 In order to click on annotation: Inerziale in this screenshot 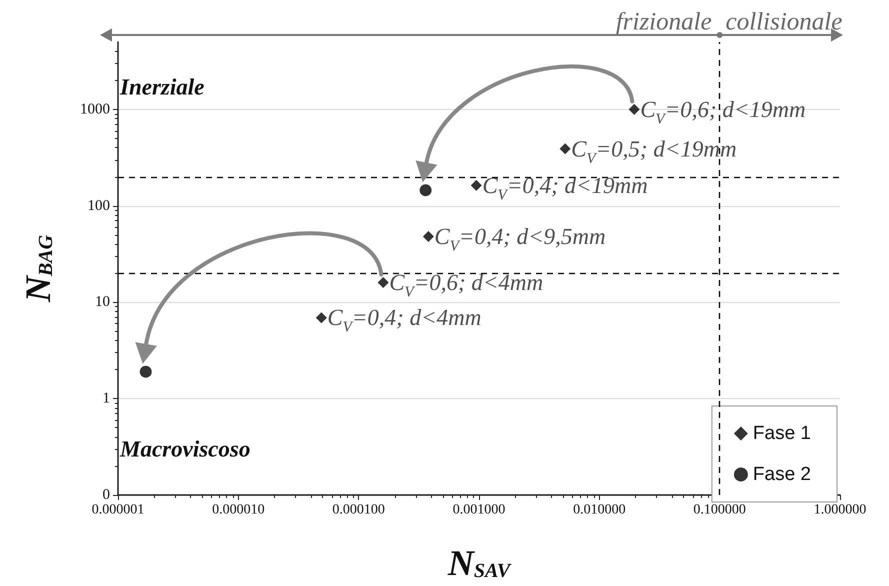, I will do `click(161, 87)`.